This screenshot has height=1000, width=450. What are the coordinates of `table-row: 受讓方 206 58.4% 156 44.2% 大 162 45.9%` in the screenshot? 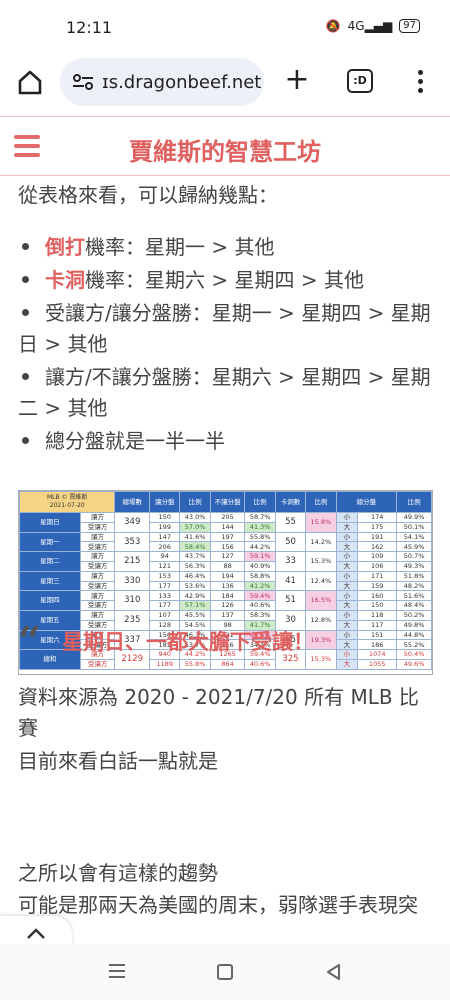 It's located at (226, 547).